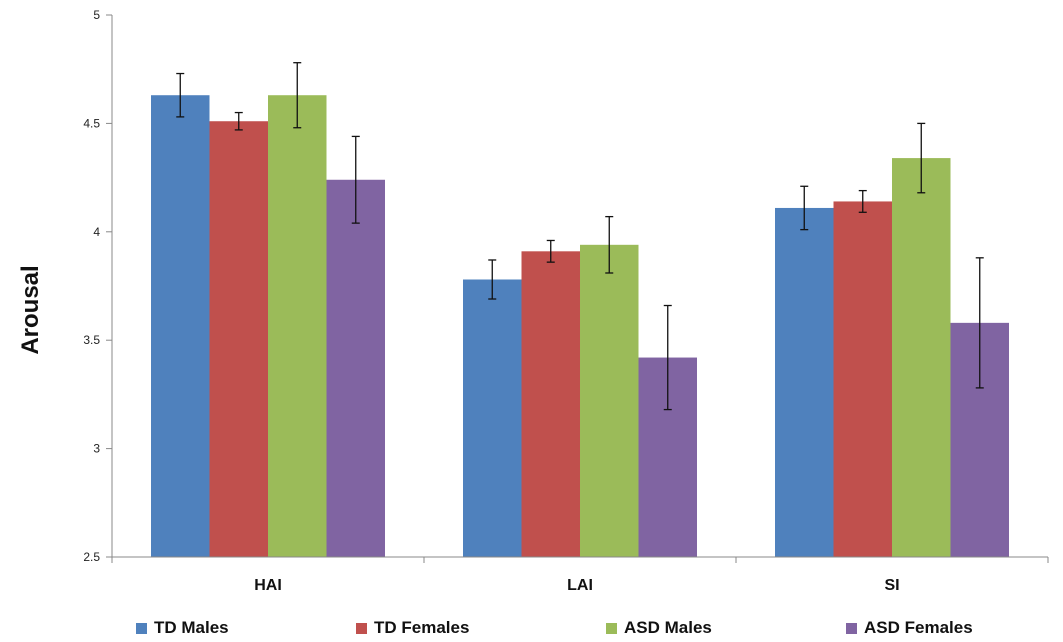 The image size is (1063, 642). I want to click on x-category-label: SI, so click(891, 585).